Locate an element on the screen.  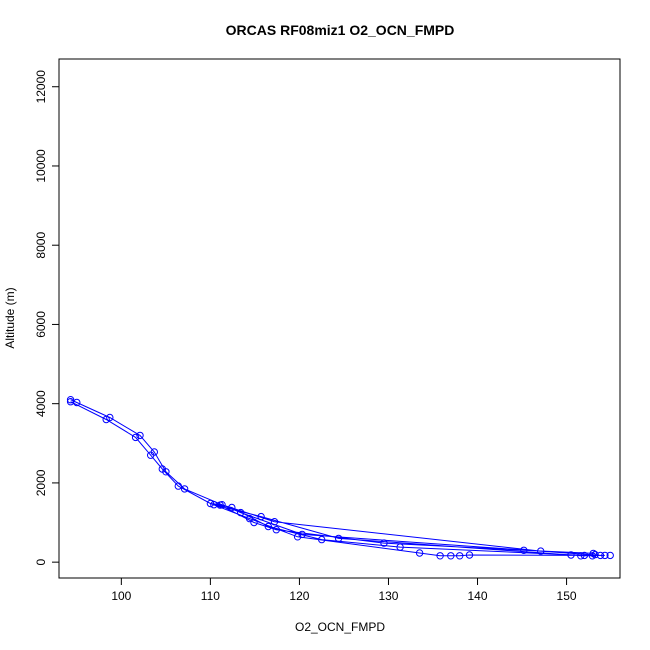
x-tick-label: 110 is located at coordinates (210, 596).